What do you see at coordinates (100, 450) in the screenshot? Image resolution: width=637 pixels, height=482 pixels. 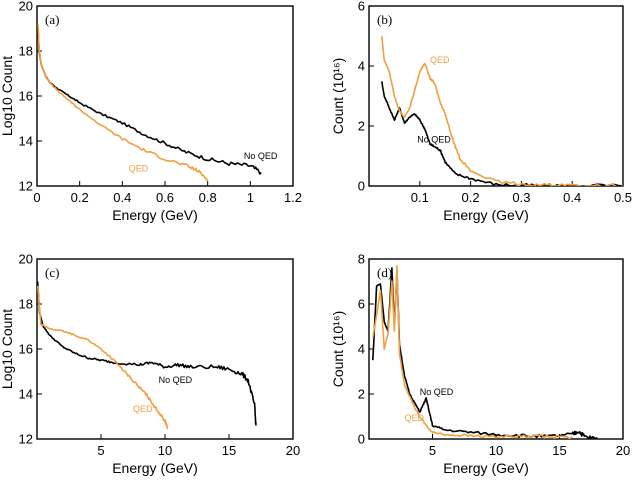 I see `x-tick-label-c: 5` at bounding box center [100, 450].